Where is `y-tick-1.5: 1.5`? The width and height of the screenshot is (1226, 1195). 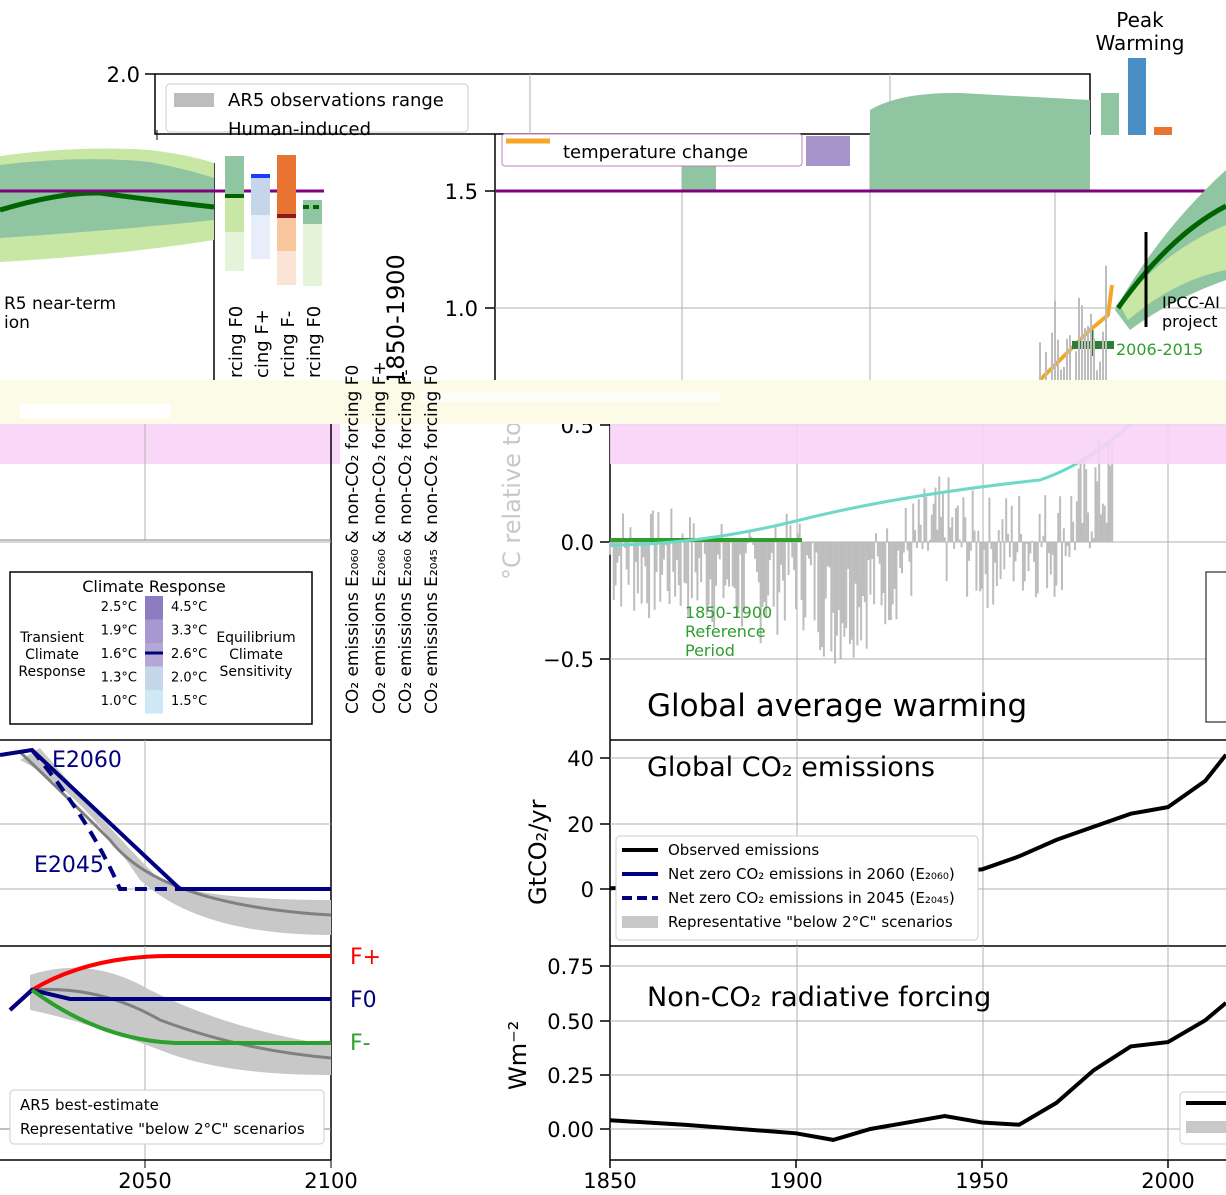 y-tick-1.5: 1.5 is located at coordinates (461, 192).